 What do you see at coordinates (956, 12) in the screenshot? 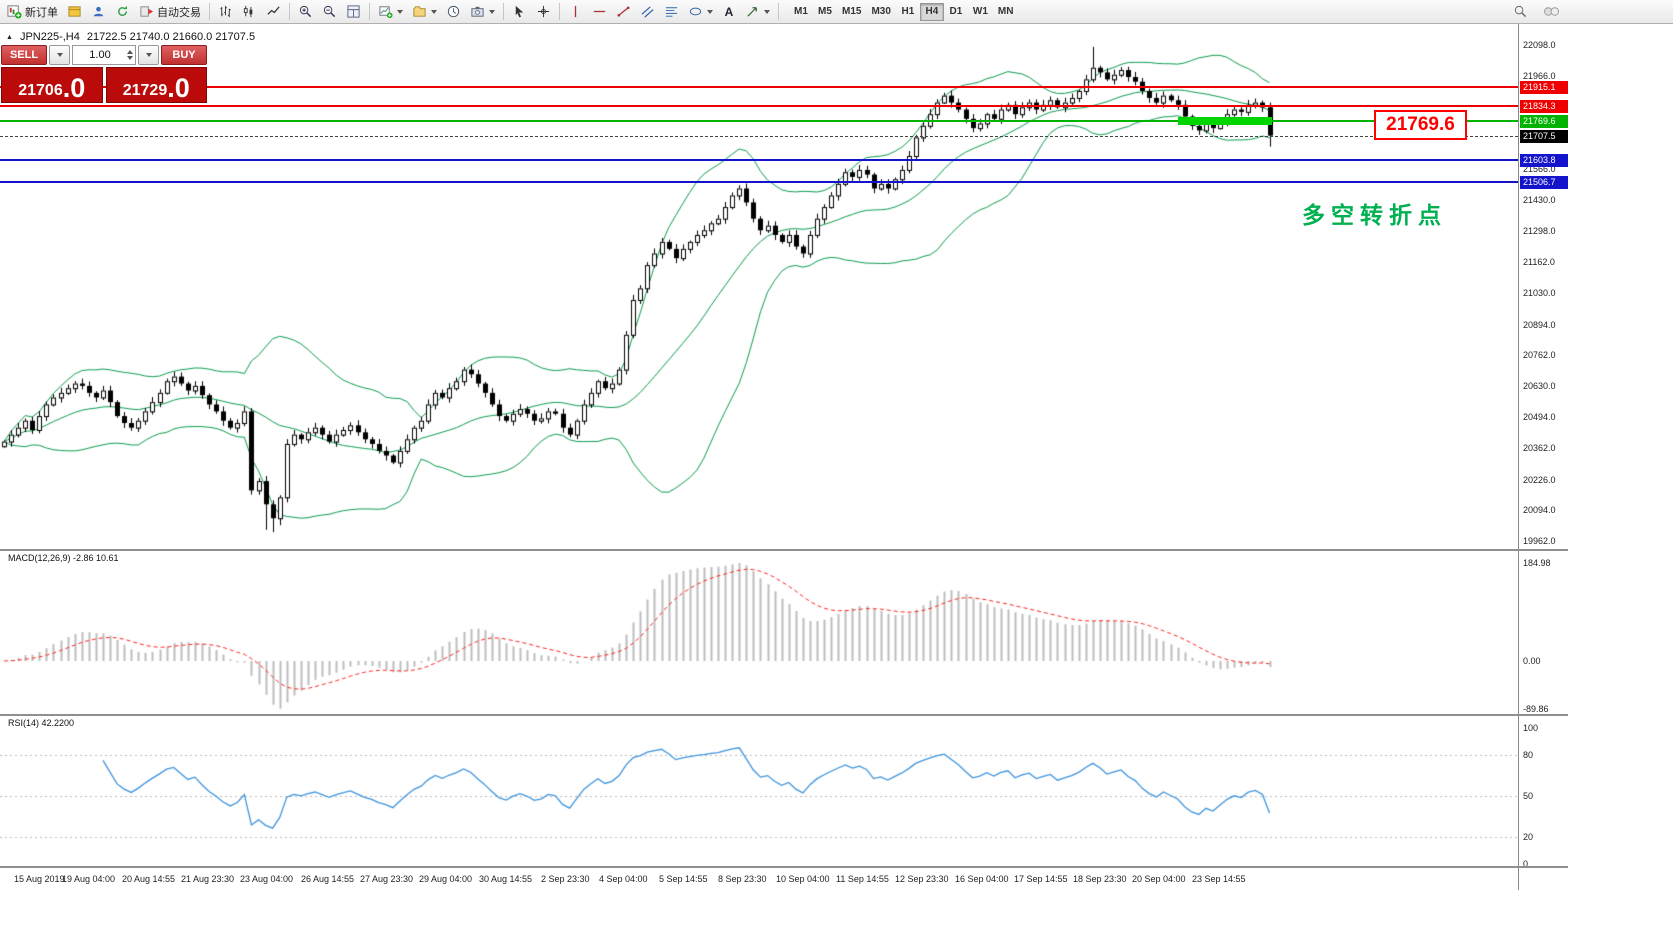
I see `timeframe-button-D1: D1` at bounding box center [956, 12].